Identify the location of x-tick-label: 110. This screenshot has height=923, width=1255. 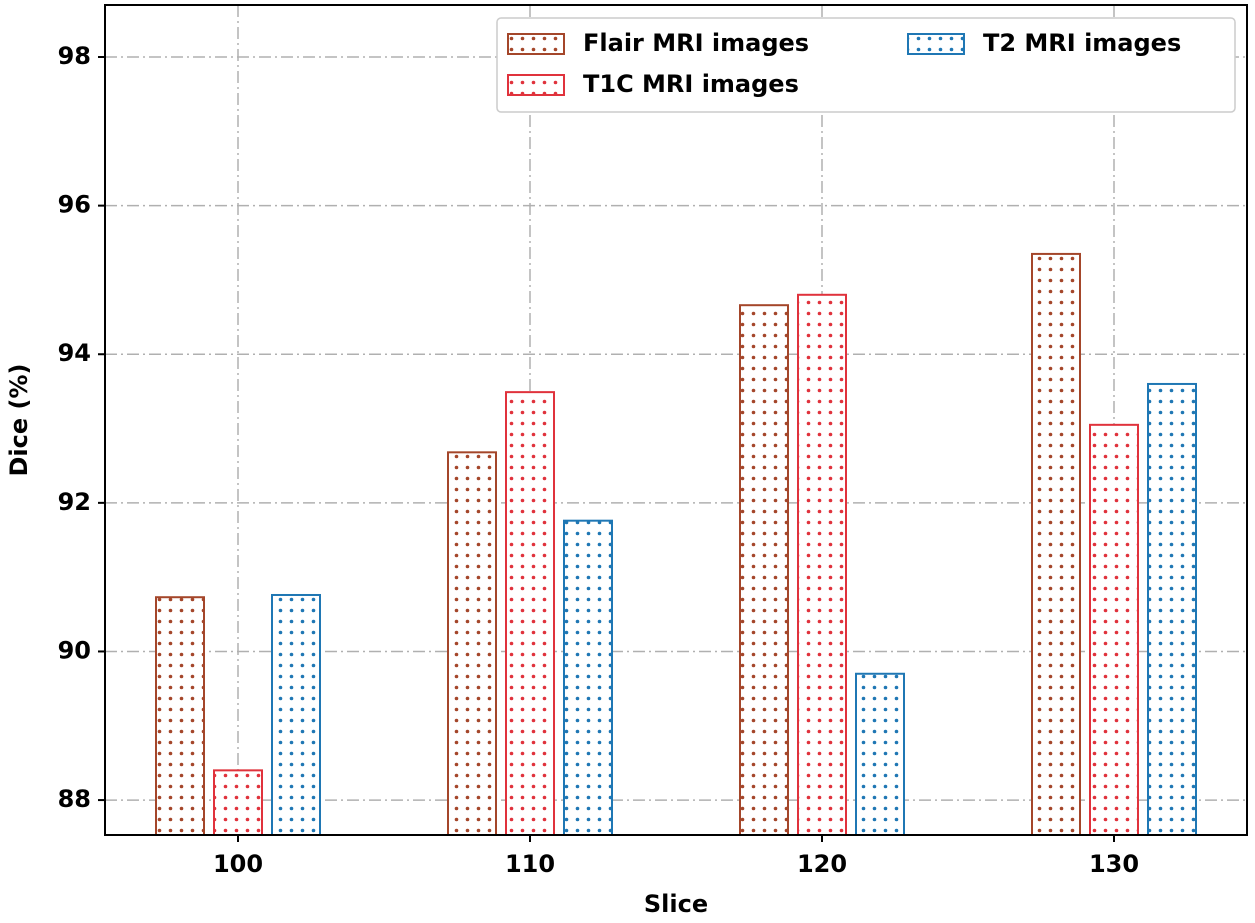
(530, 864).